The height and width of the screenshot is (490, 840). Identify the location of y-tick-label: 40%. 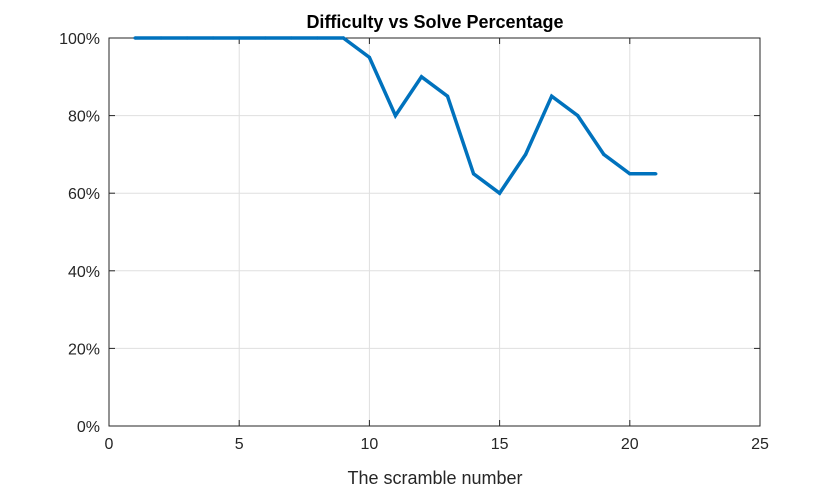
(84, 272).